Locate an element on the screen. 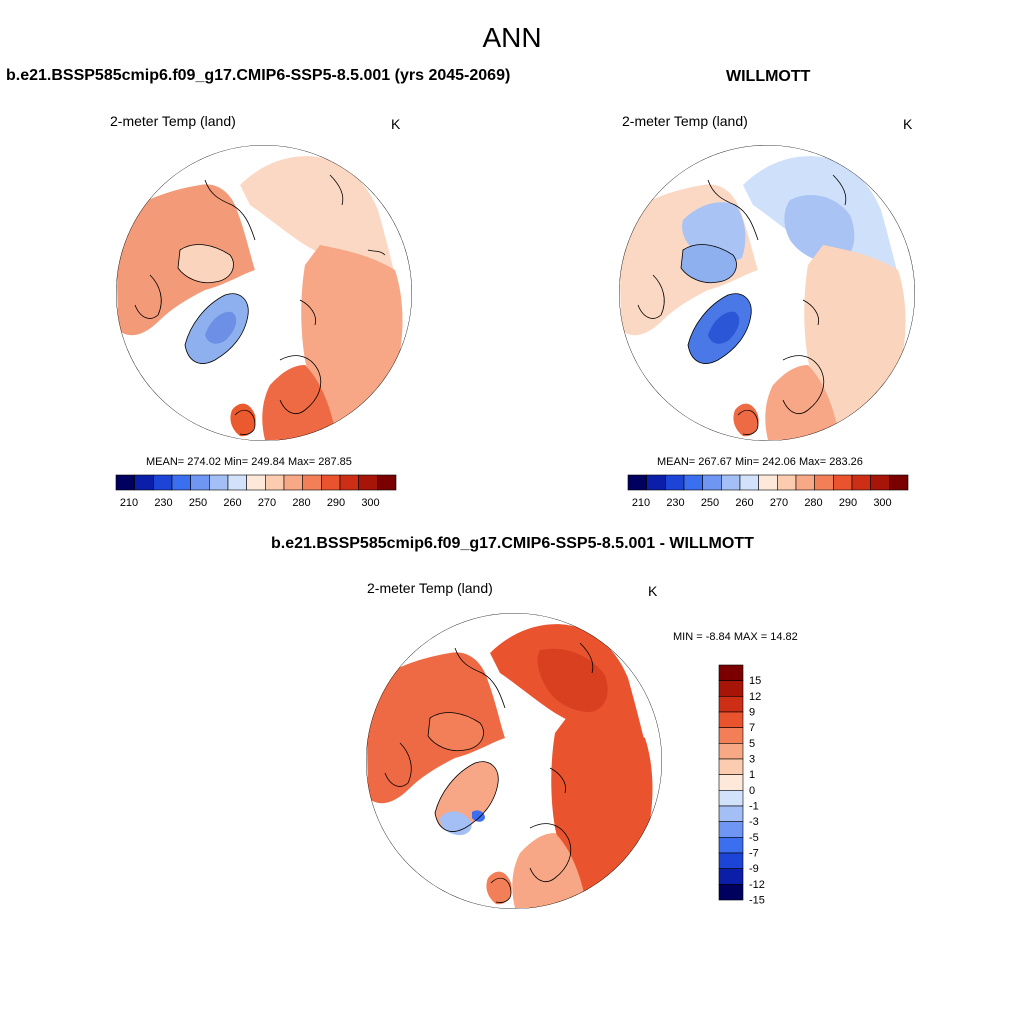  panel3-colorbar: 15 12 9 7 5 3 1 0 -1 -3 -5 -7 -9 -12 -15 is located at coordinates (741, 785).